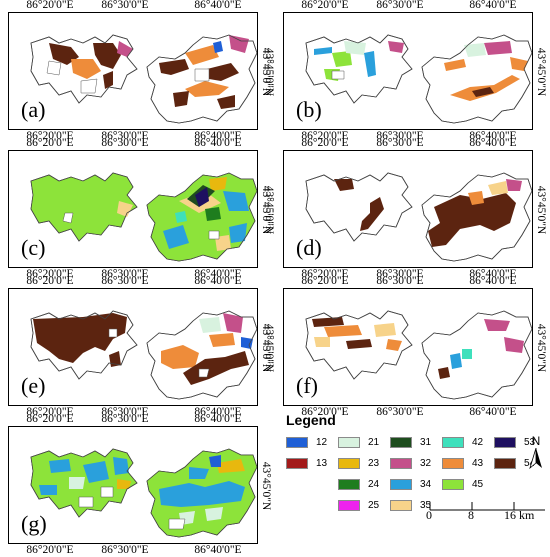 This screenshot has height=557, width=550. I want to click on scale-bar: 0 8 16 km, so click(485, 522).